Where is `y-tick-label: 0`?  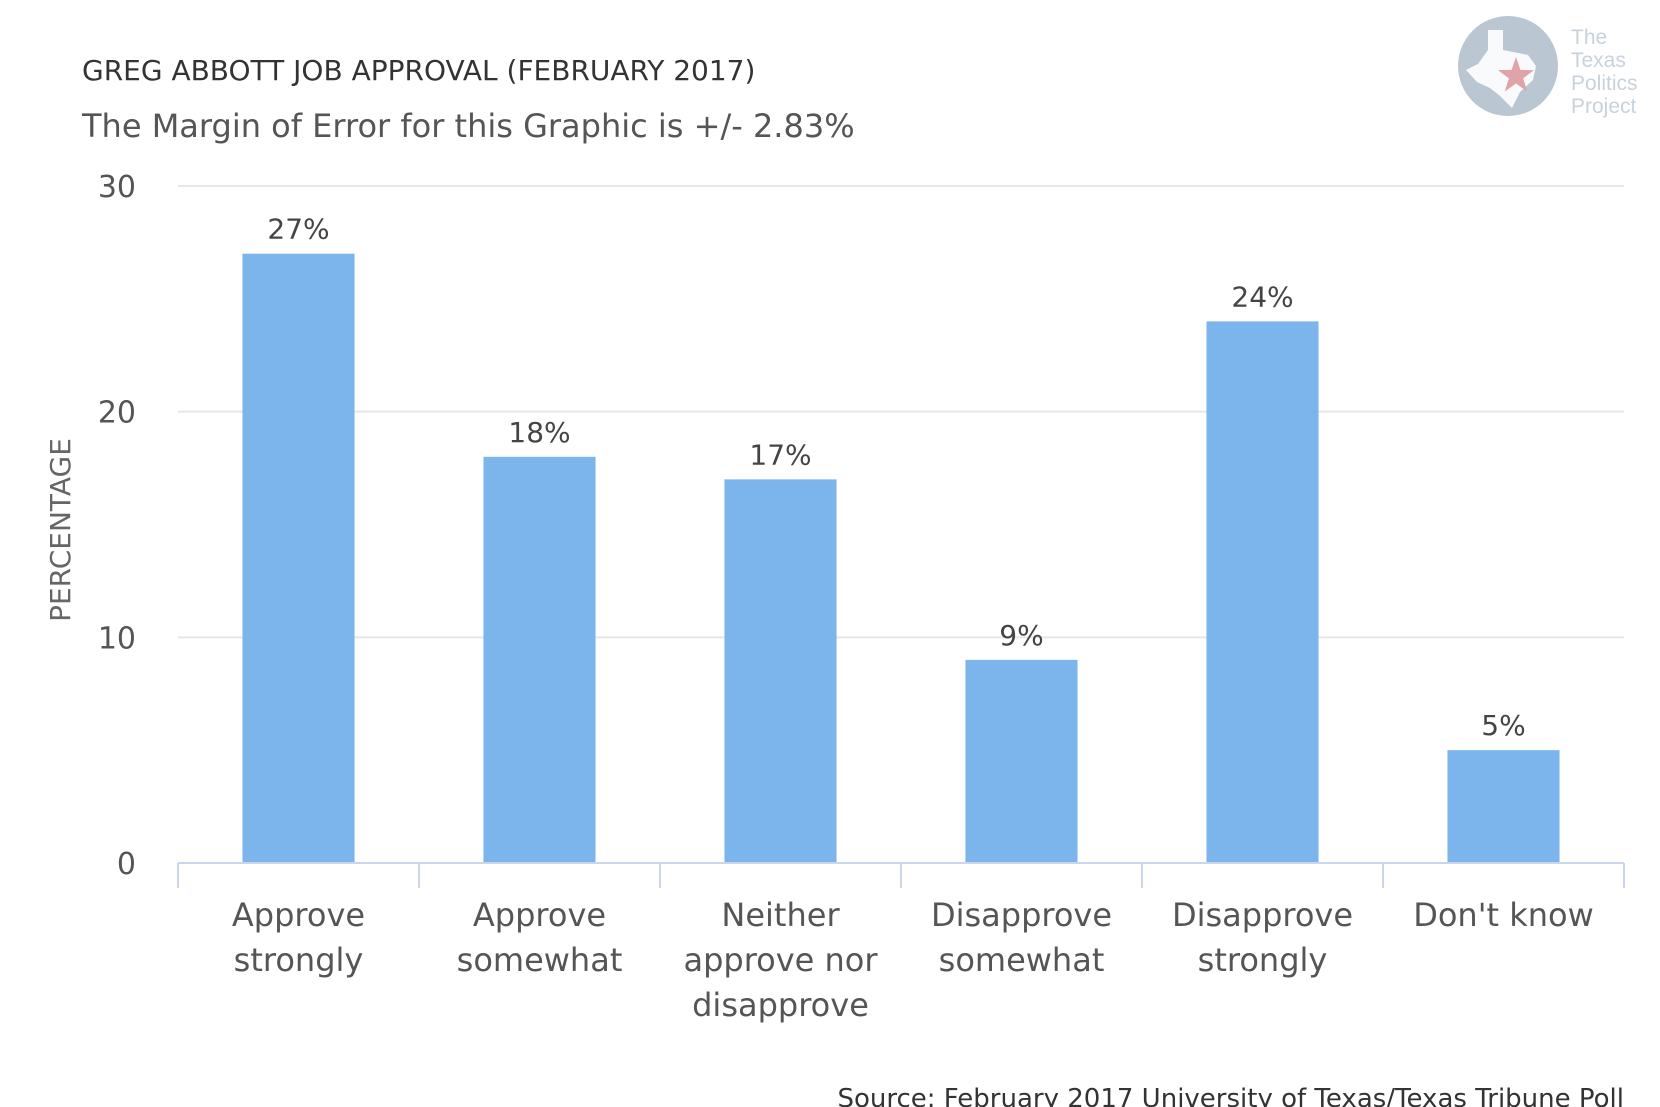 y-tick-label: 0 is located at coordinates (126, 864).